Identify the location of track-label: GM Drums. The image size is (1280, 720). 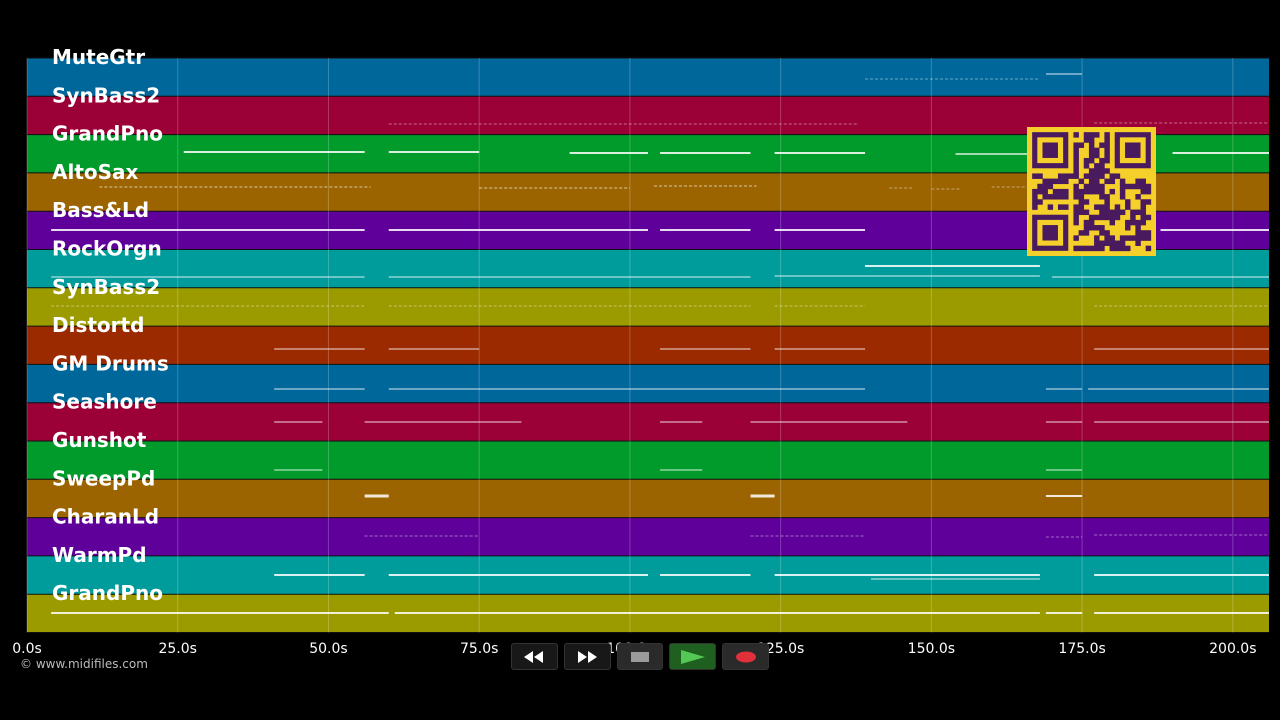
(110, 363).